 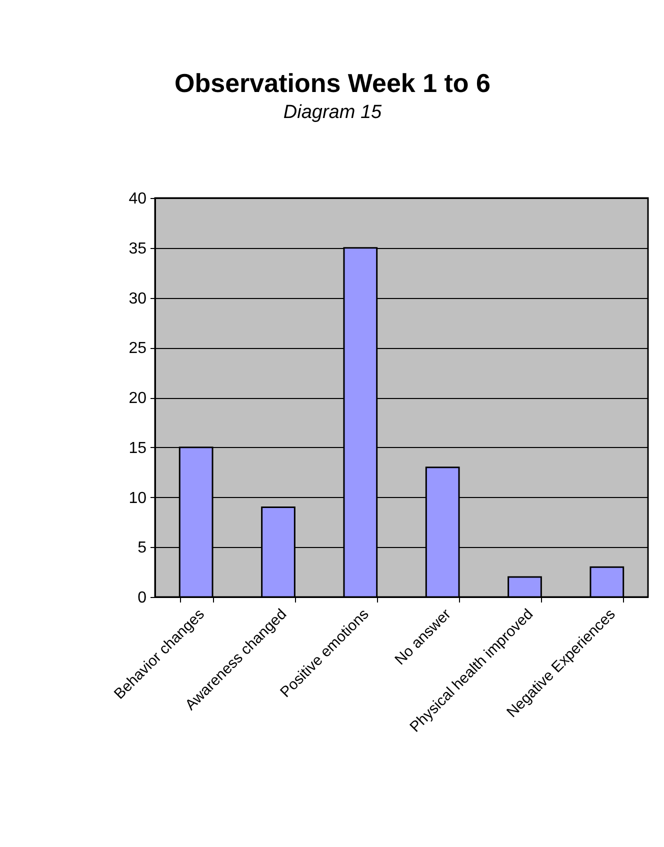 I want to click on y-tick-label: 5, so click(x=142, y=548).